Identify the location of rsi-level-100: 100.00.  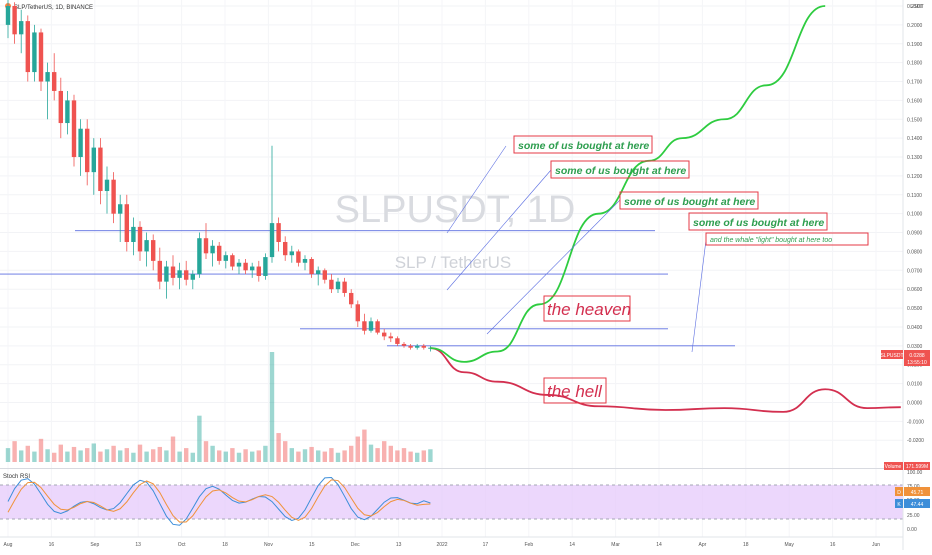
(915, 473).